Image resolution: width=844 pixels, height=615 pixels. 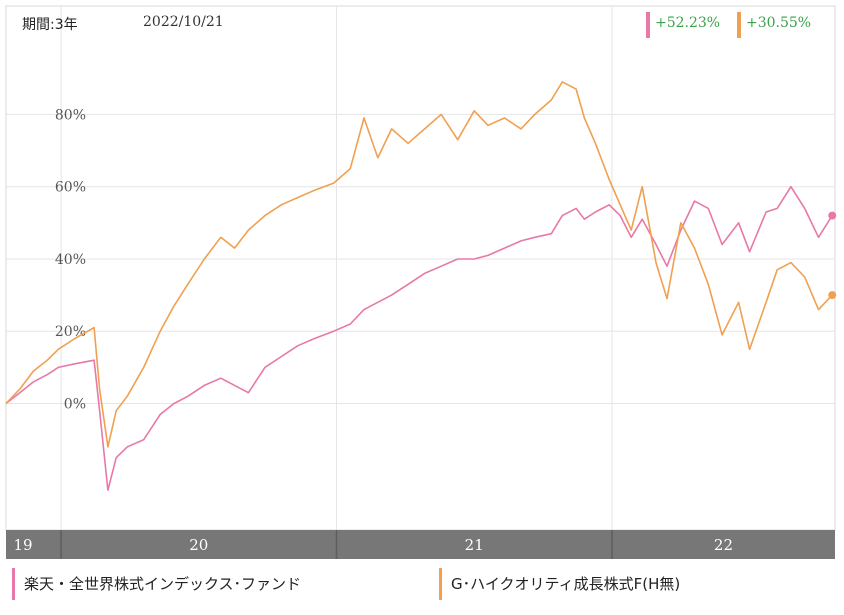 What do you see at coordinates (70, 260) in the screenshot?
I see `y-tick-label: 40%` at bounding box center [70, 260].